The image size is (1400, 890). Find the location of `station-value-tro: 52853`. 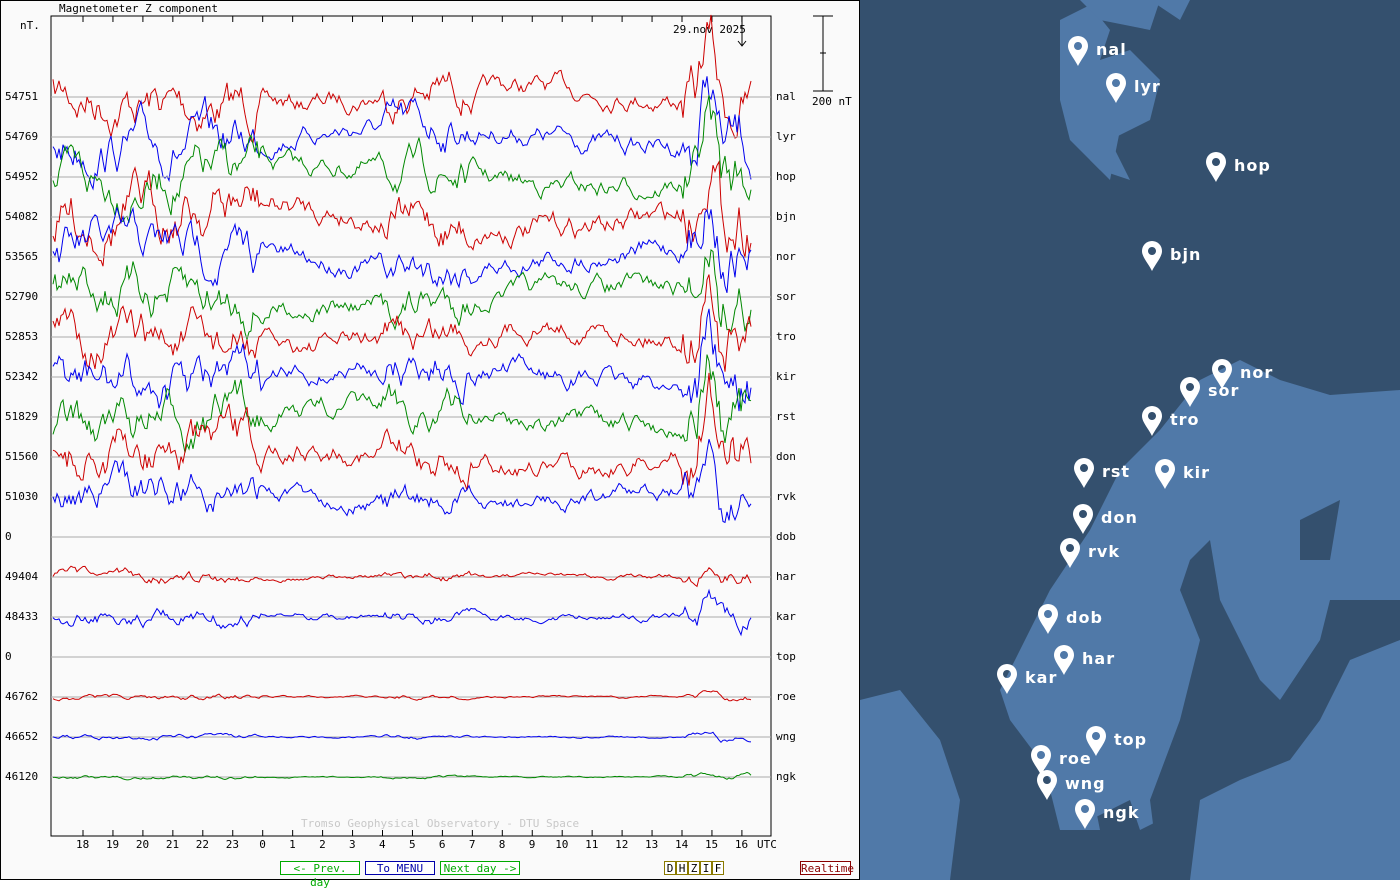

station-value-tro: 52853 is located at coordinates (22, 336).